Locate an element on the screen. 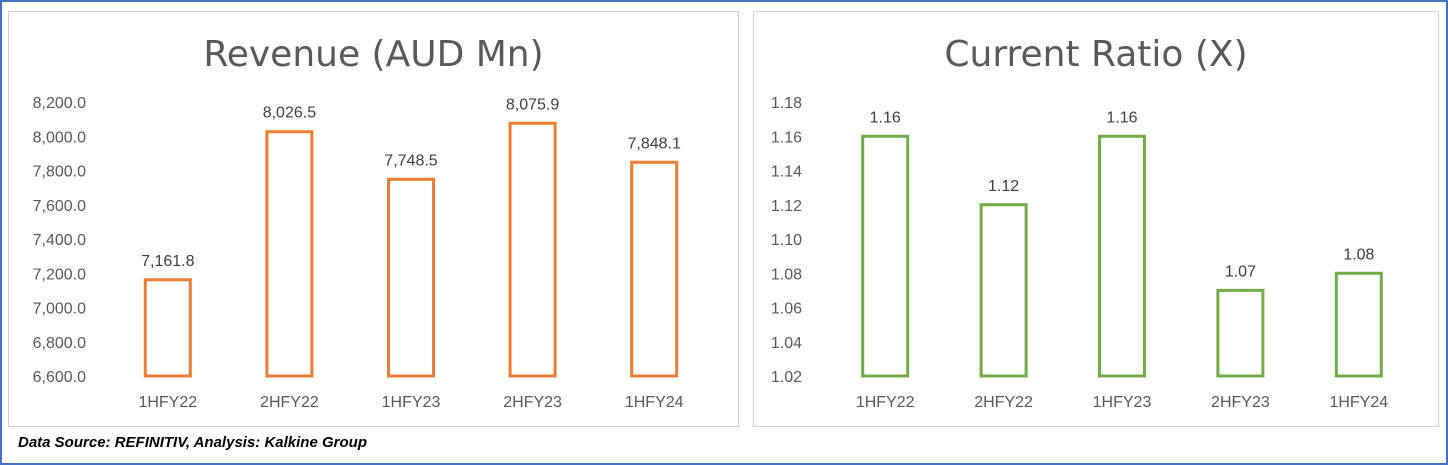  current-ratio-y-tick-label: 1.18 is located at coordinates (786, 103).